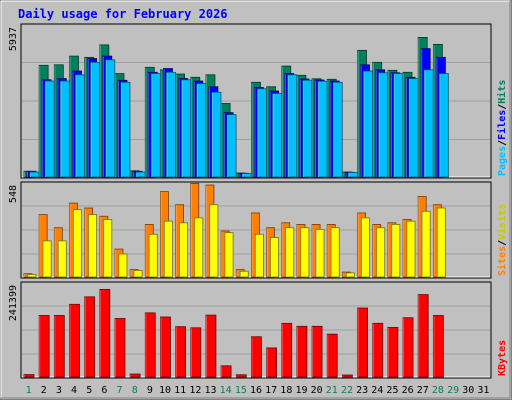 Image resolution: width=512 pixels, height=400 pixels. What do you see at coordinates (150, 390) in the screenshot?
I see `day-label-9: 9` at bounding box center [150, 390].